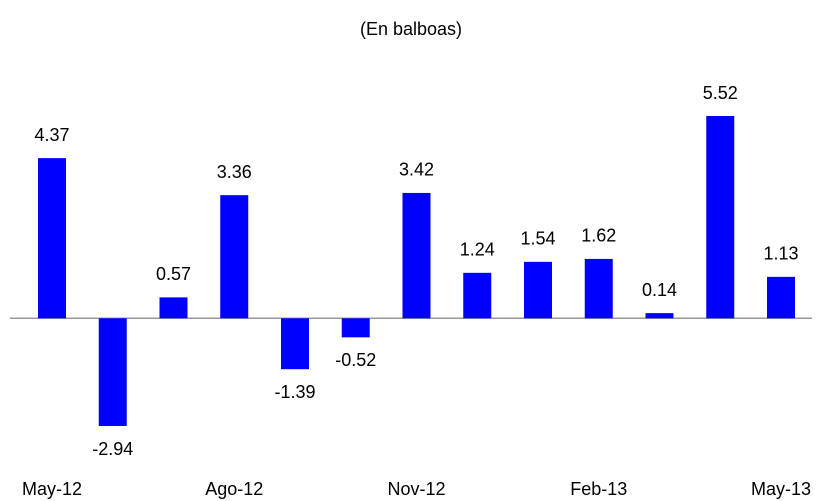 The height and width of the screenshot is (501, 823). Describe the element at coordinates (477, 250) in the screenshot. I see `data-label: 1.24` at that location.